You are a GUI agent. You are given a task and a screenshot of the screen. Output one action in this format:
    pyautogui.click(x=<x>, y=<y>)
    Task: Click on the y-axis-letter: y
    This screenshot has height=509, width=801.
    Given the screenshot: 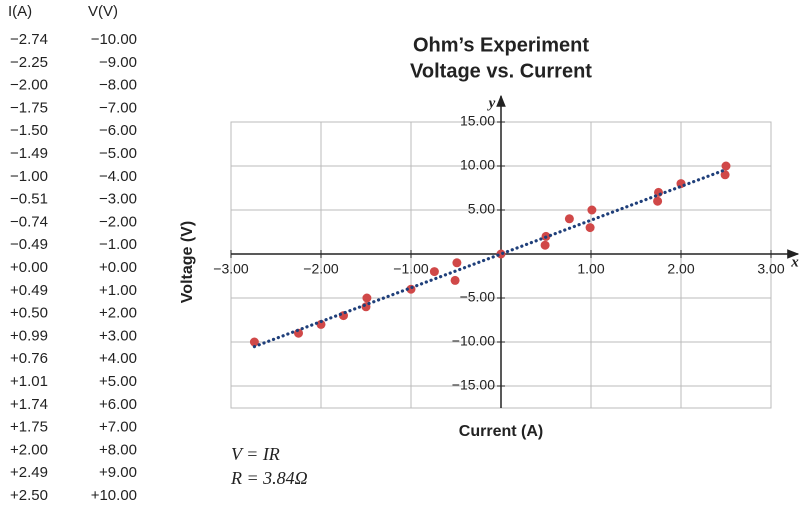 What is the action you would take?
    pyautogui.click(x=491, y=103)
    